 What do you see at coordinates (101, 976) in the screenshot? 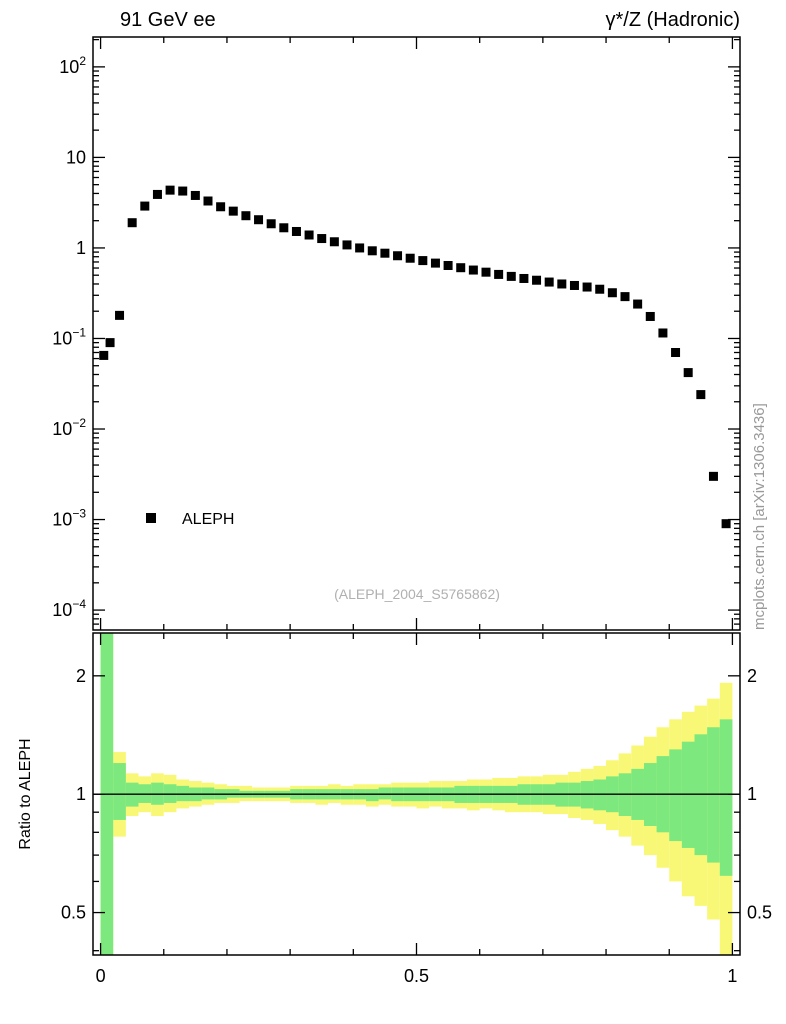
I see `x-tick-label: 0` at bounding box center [101, 976].